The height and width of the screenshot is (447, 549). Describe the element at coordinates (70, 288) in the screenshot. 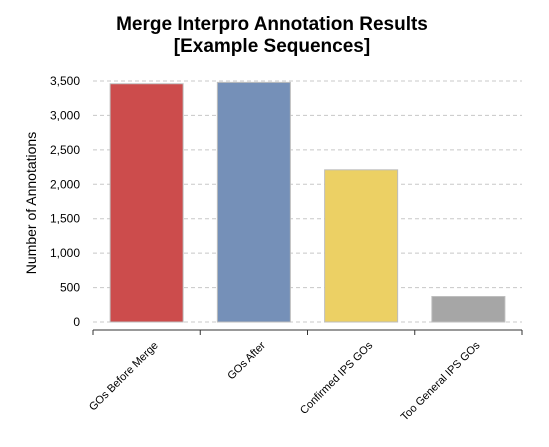

I see `y-tick-label: 500` at that location.